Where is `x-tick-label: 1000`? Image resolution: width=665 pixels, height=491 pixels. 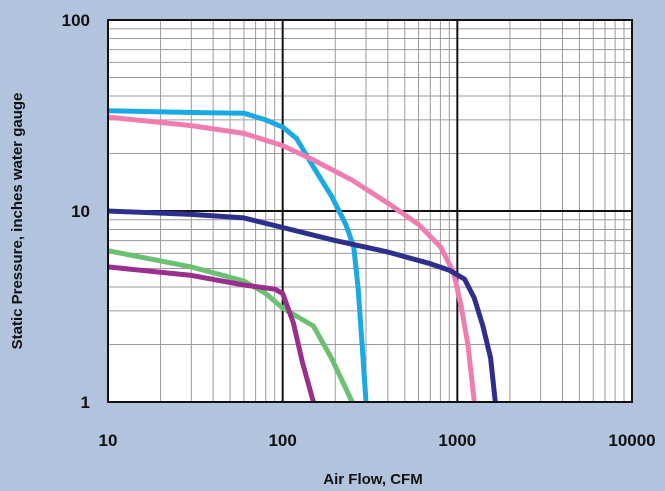 x-tick-label: 1000 is located at coordinates (457, 440).